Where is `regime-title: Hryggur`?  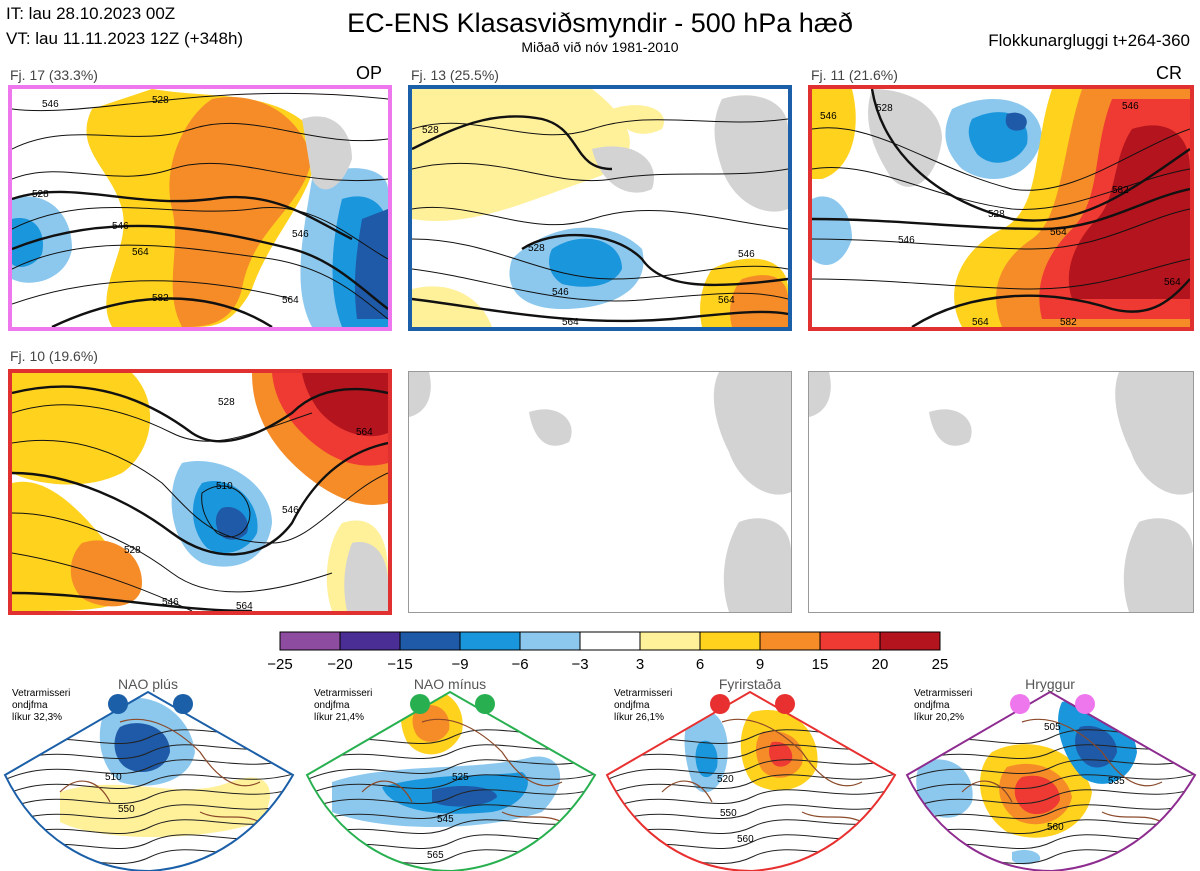 regime-title: Hryggur is located at coordinates (1050, 684).